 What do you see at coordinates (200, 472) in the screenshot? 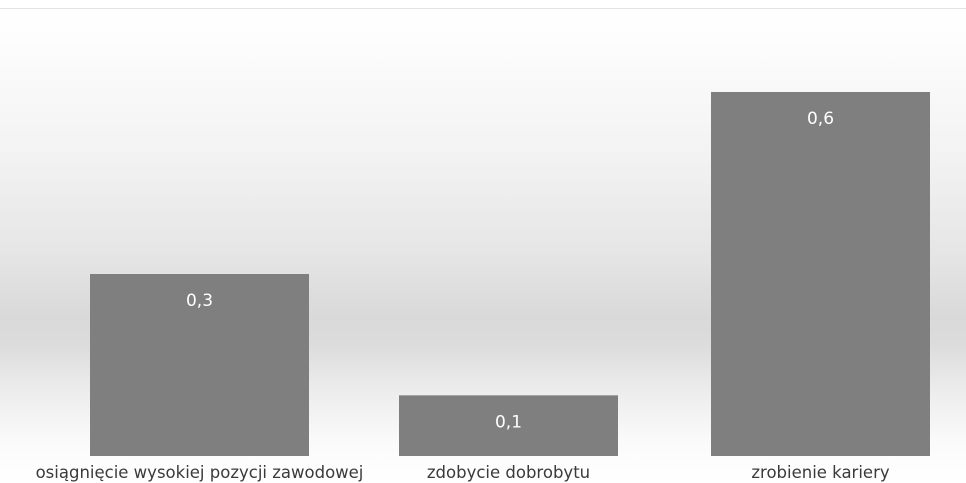
I see `category-label-1: osiągnięcie wysokiej pozycji zawodowej` at bounding box center [200, 472].